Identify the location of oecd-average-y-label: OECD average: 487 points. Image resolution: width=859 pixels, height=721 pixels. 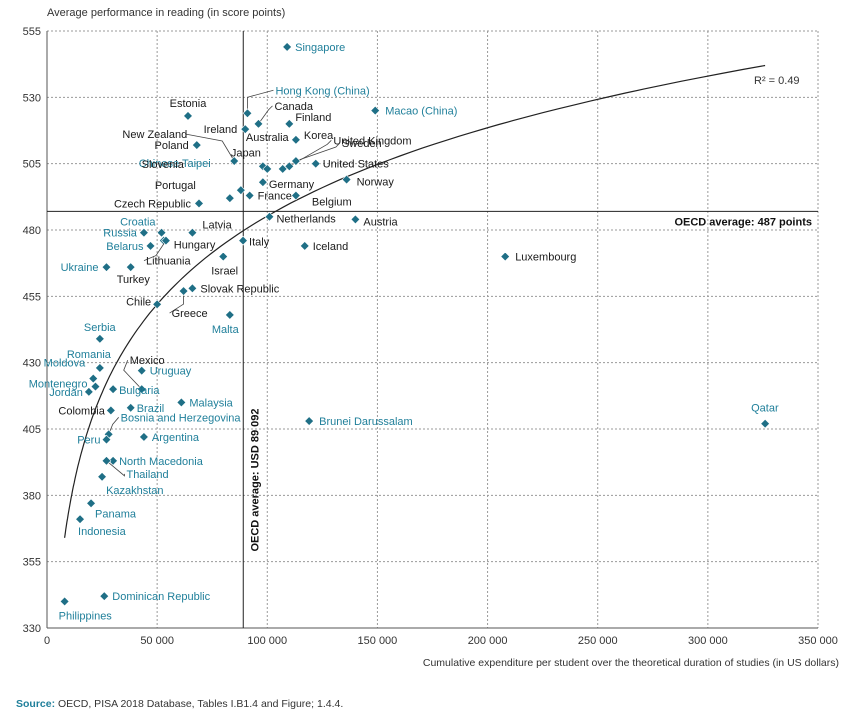
(743, 222).